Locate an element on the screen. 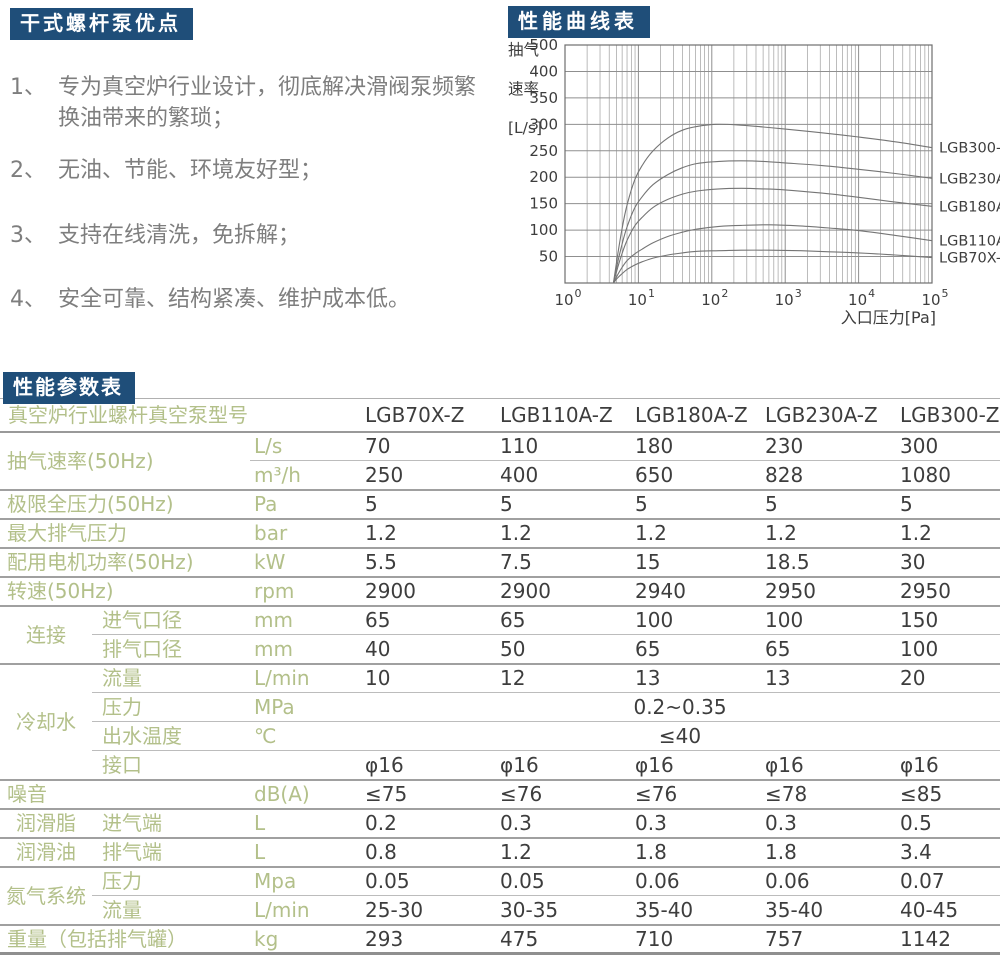 The width and height of the screenshot is (1000, 980). value-cell: 828 is located at coordinates (828, 475).